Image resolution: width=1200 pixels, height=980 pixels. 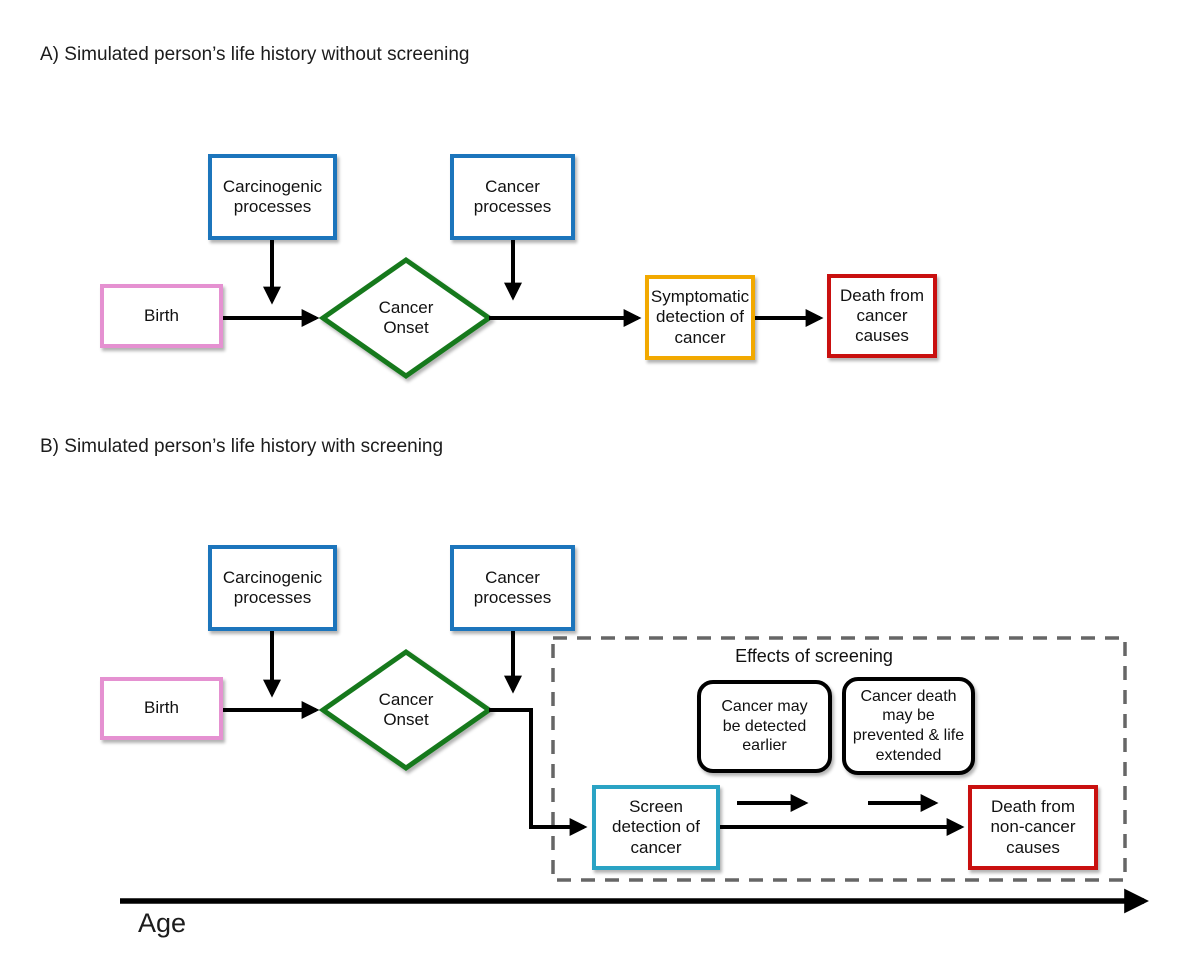 I want to click on box-b-screen-detection: Screen detection of cancer, so click(x=656, y=827).